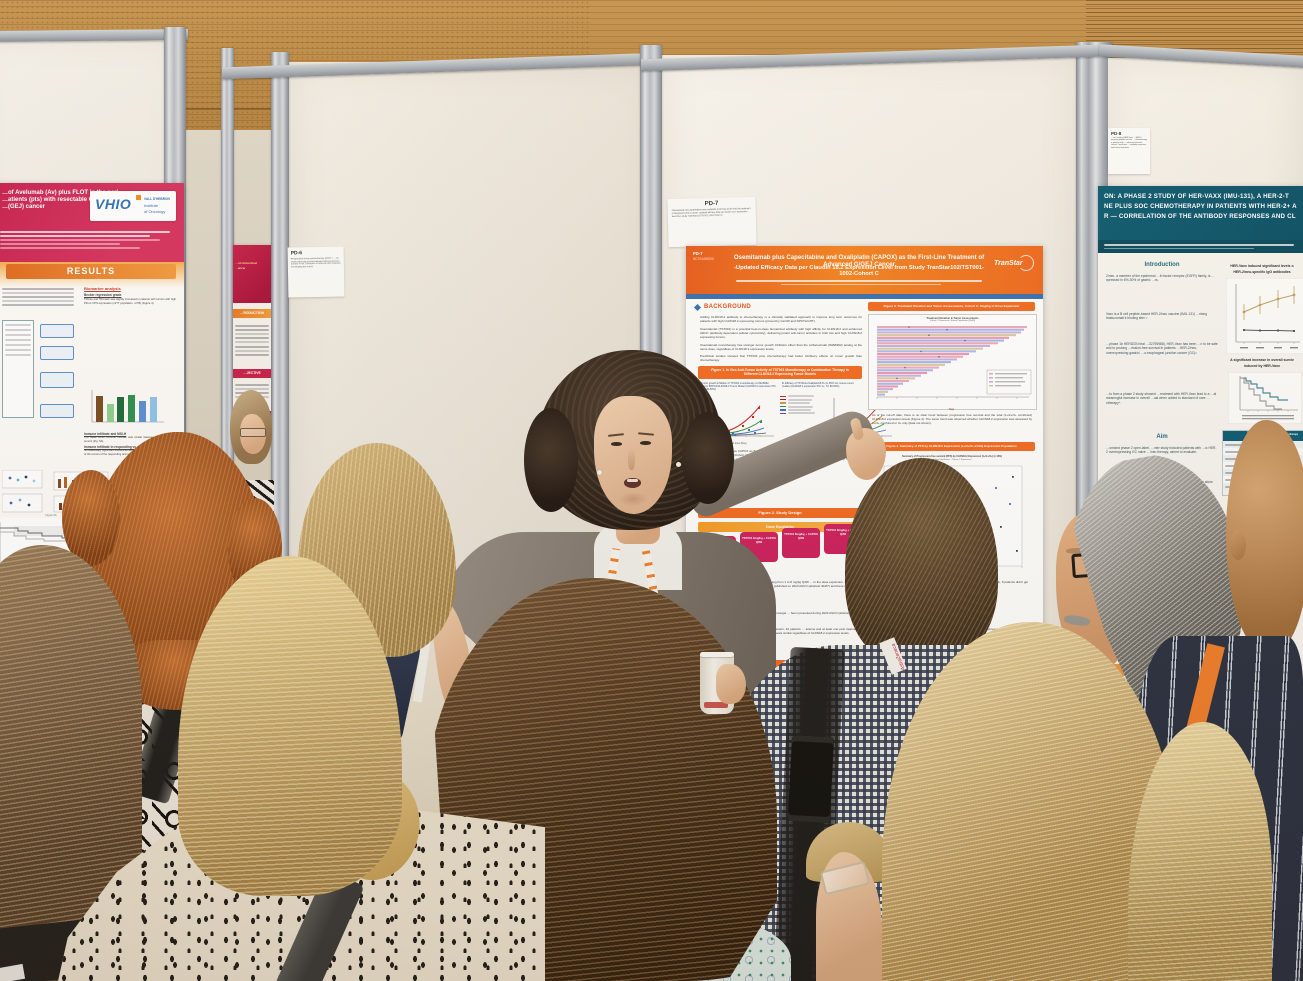 The height and width of the screenshot is (981, 1303). Describe the element at coordinates (698, 253) in the screenshot. I see `corner-code: PD-7` at that location.